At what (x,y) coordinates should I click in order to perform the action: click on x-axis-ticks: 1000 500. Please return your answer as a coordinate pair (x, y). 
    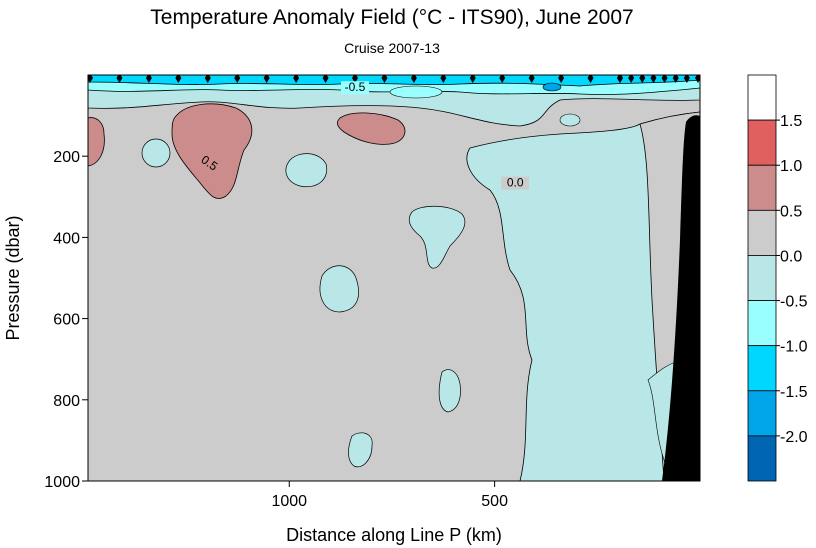
    Looking at the image, I should click on (389, 495).